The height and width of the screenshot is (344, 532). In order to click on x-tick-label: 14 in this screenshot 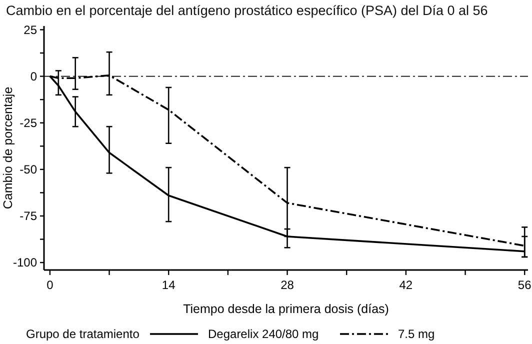, I will do `click(169, 285)`.